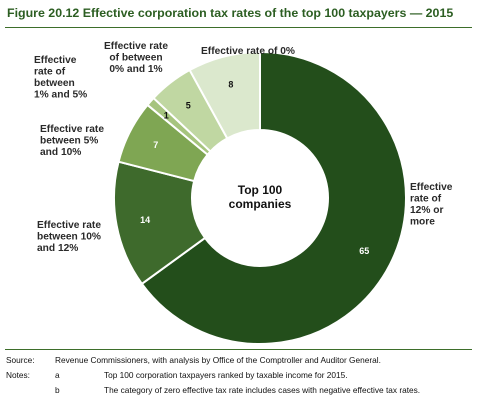 This screenshot has width=477, height=402. What do you see at coordinates (238, 349) in the screenshot?
I see `notes-divider` at bounding box center [238, 349].